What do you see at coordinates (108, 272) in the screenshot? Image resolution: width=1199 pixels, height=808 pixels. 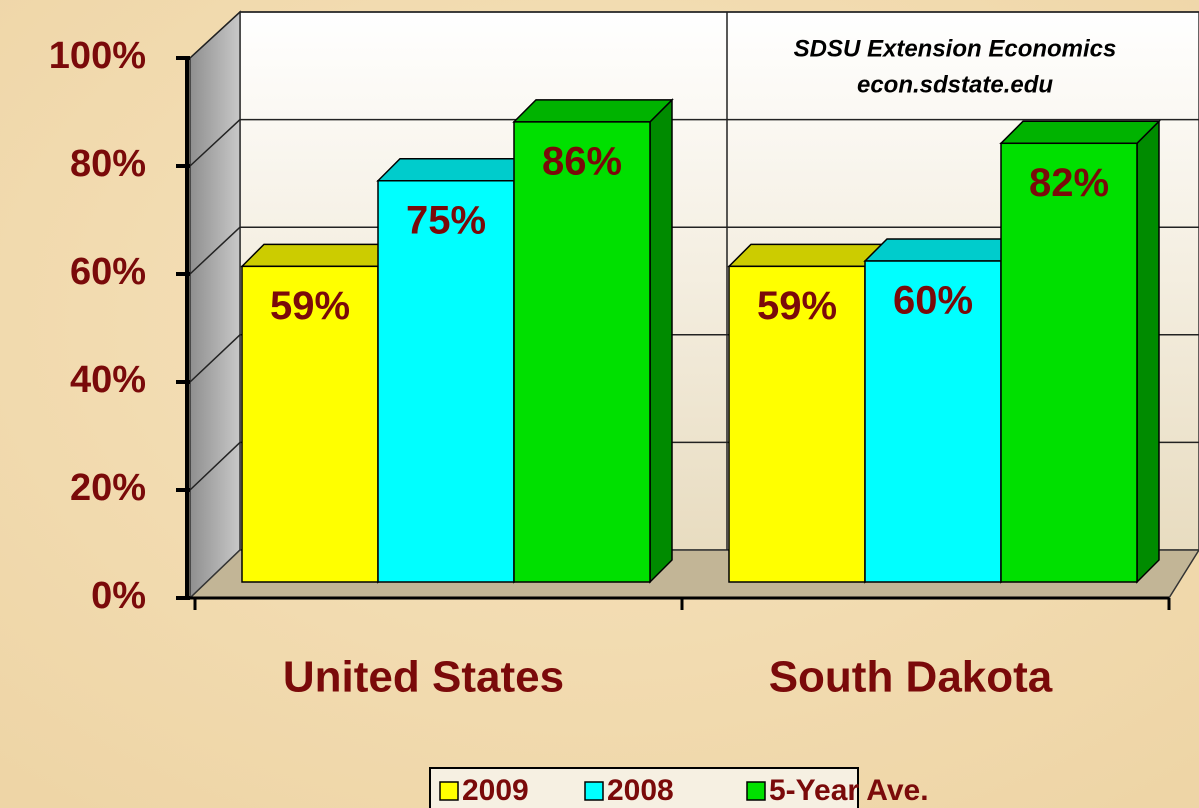 I see `y-tick-label: 60%` at bounding box center [108, 272].